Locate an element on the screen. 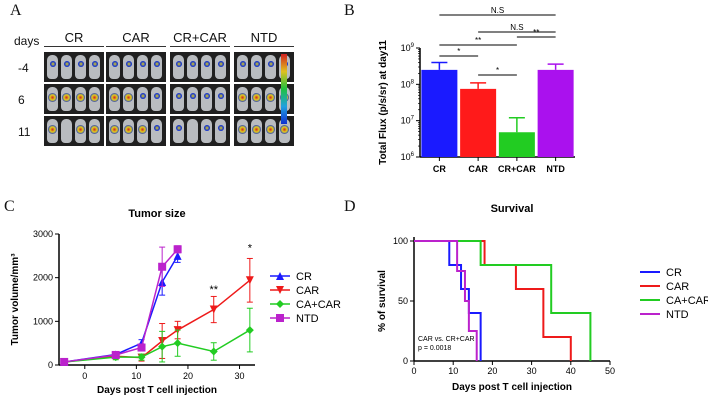  y-tick-label-exponent: 8 is located at coordinates (413, 82).